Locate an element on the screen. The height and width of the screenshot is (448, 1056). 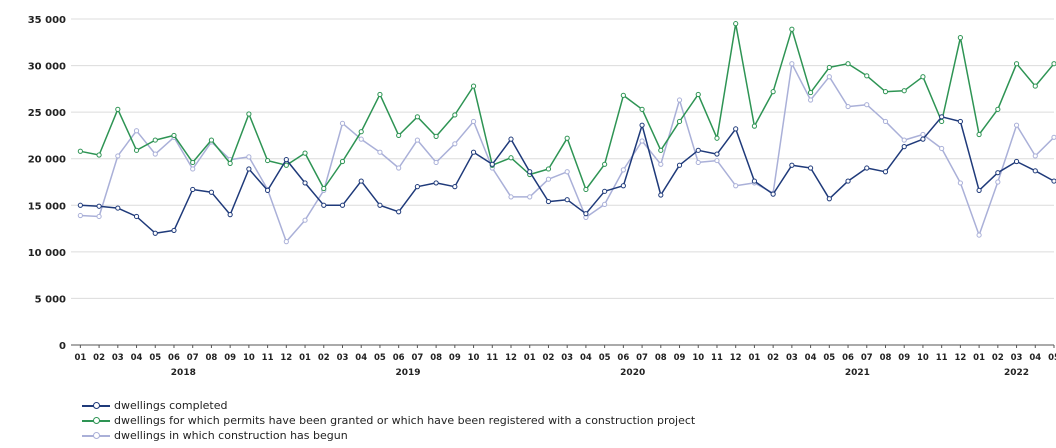
legend-swatch-permits is located at coordinates (96, 420).